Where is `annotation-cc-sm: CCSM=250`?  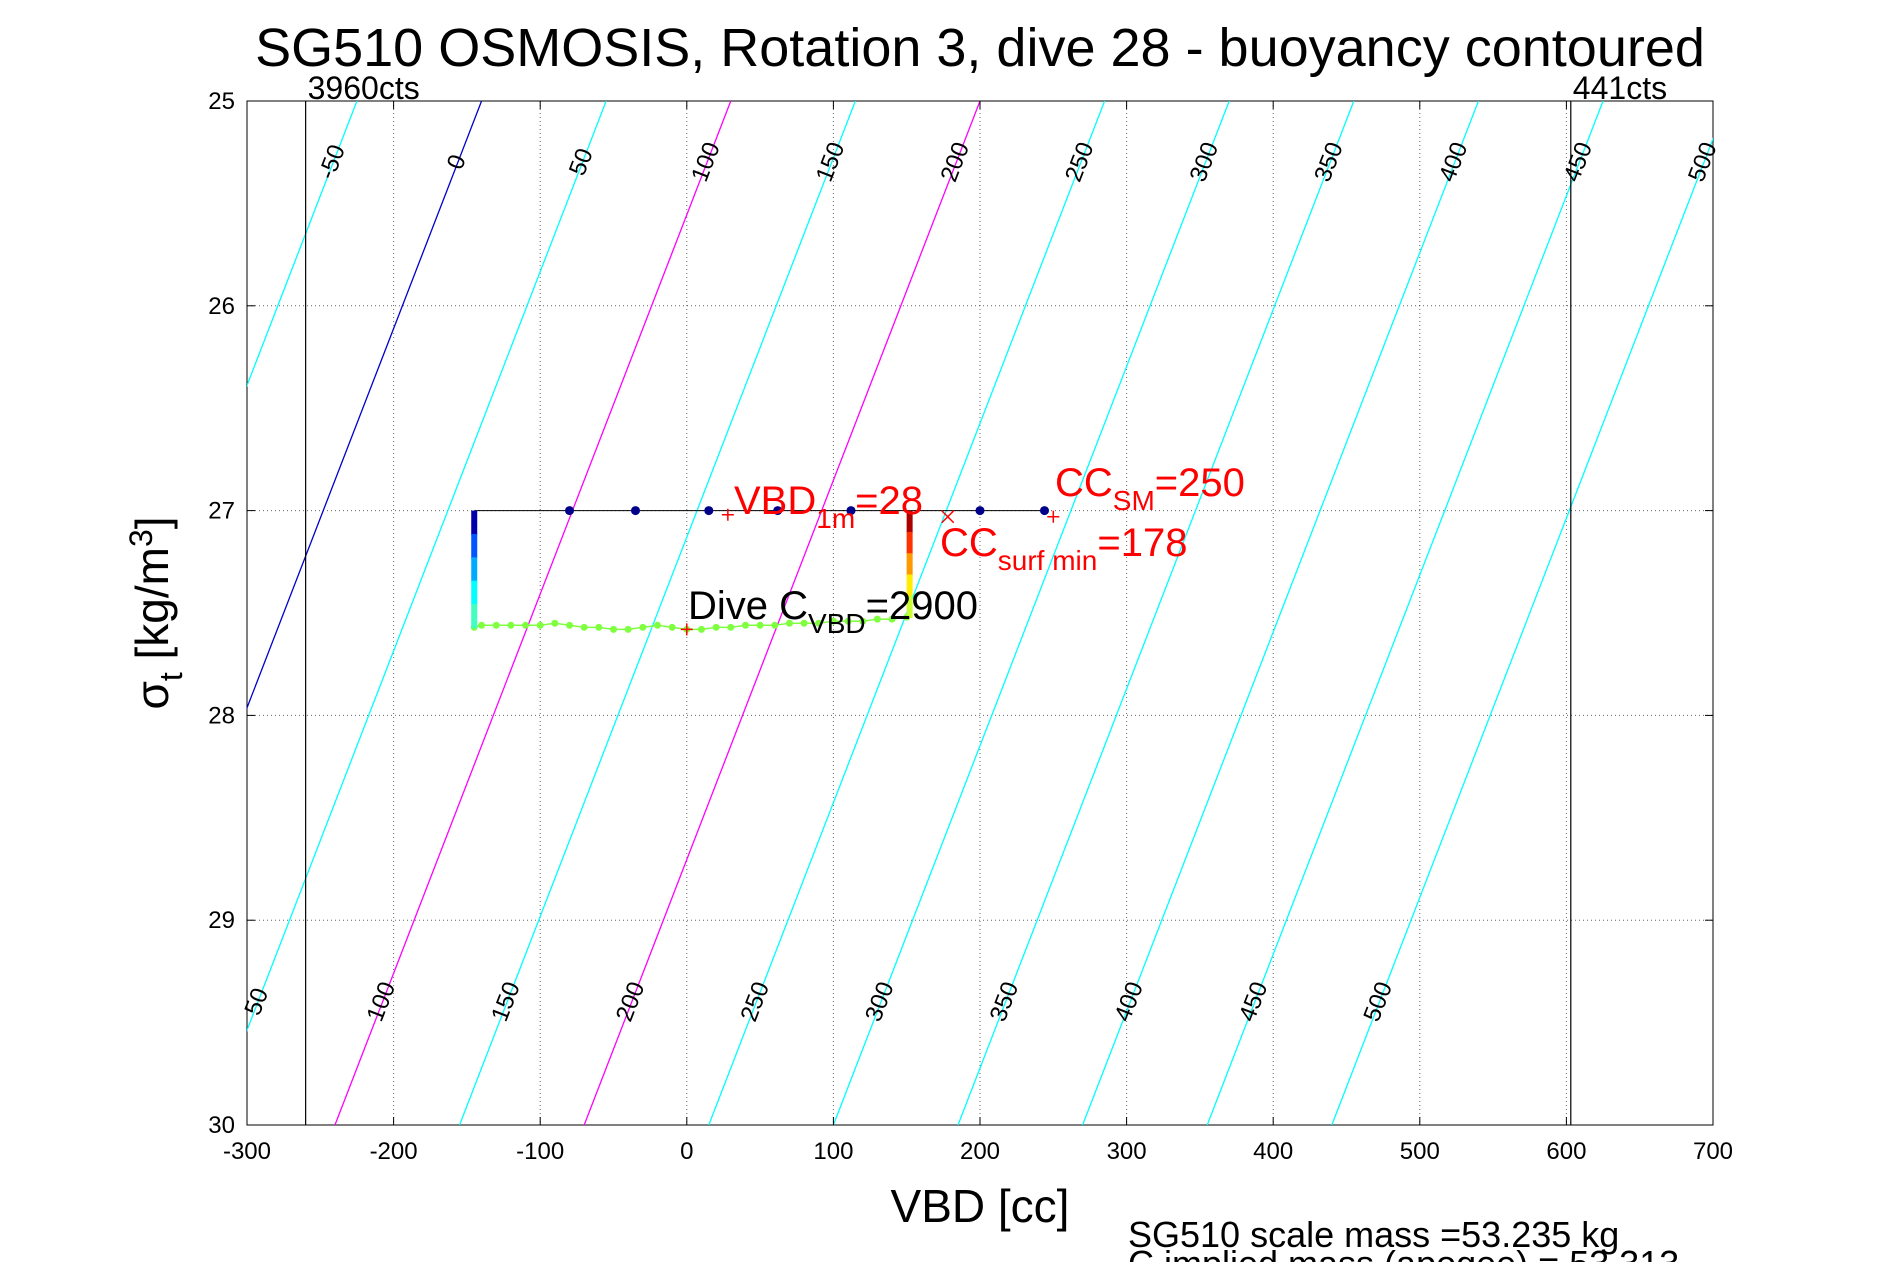 annotation-cc-sm: CCSM=250 is located at coordinates (1150, 488).